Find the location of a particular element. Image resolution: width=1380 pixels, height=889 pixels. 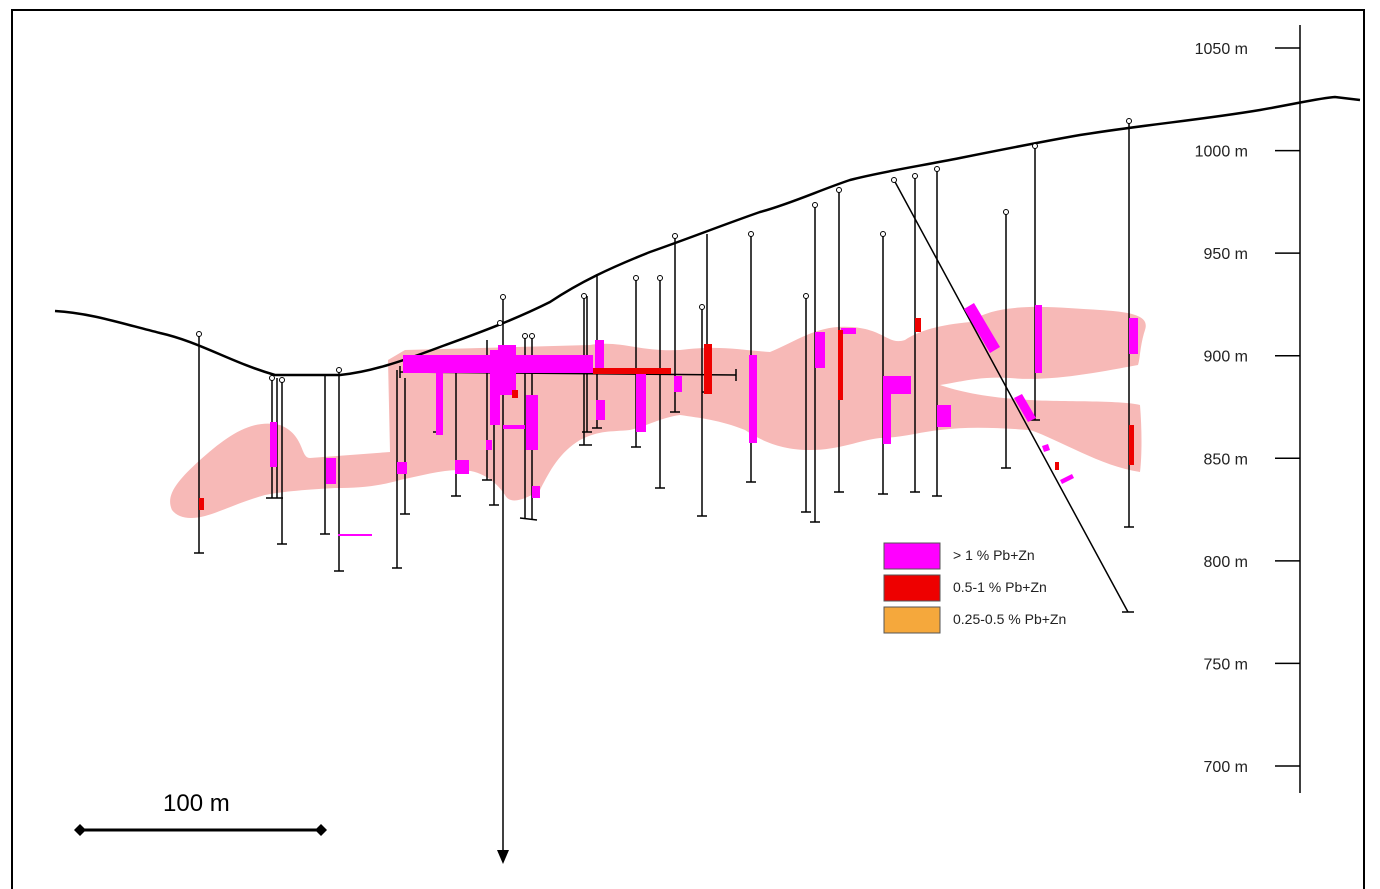

scale-bar-label: 100 m is located at coordinates (196, 803).